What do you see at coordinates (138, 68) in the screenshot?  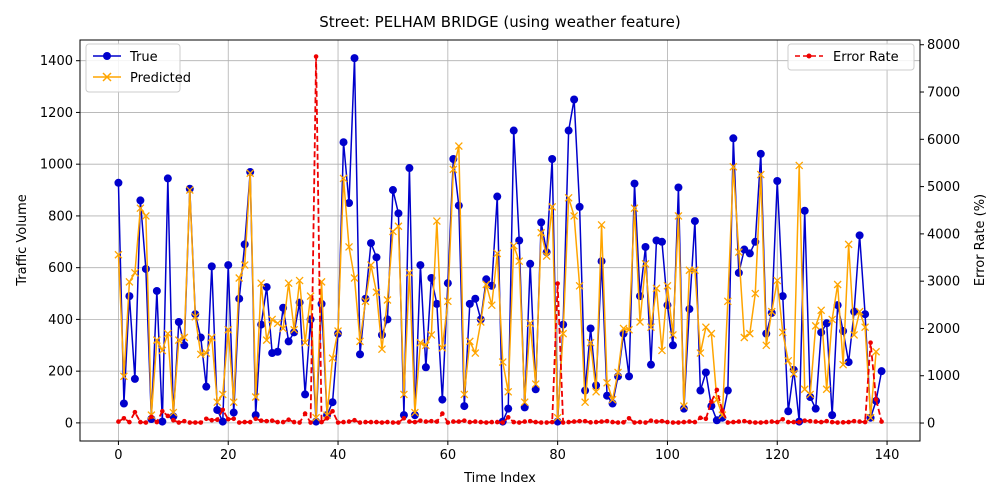 I see `legend-left: True Predicted` at bounding box center [138, 68].